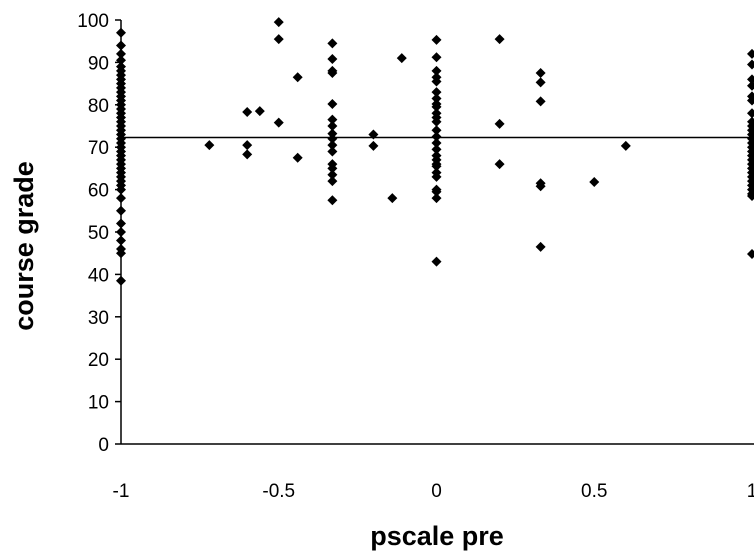  Describe the element at coordinates (98, 148) in the screenshot. I see `y-tick-label: 70` at that location.